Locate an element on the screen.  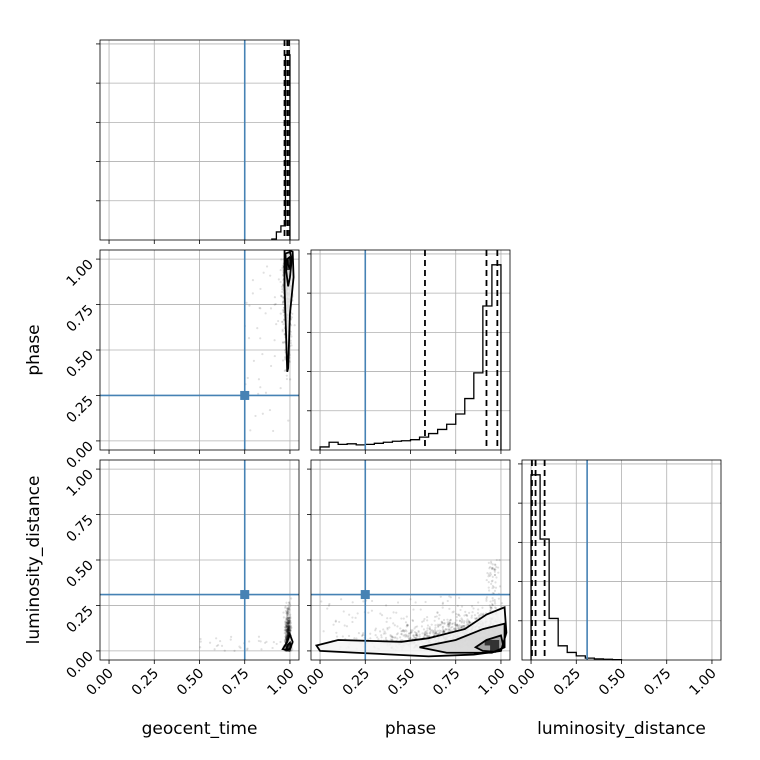
x-tick-label: 0.25 is located at coordinates (567, 682).